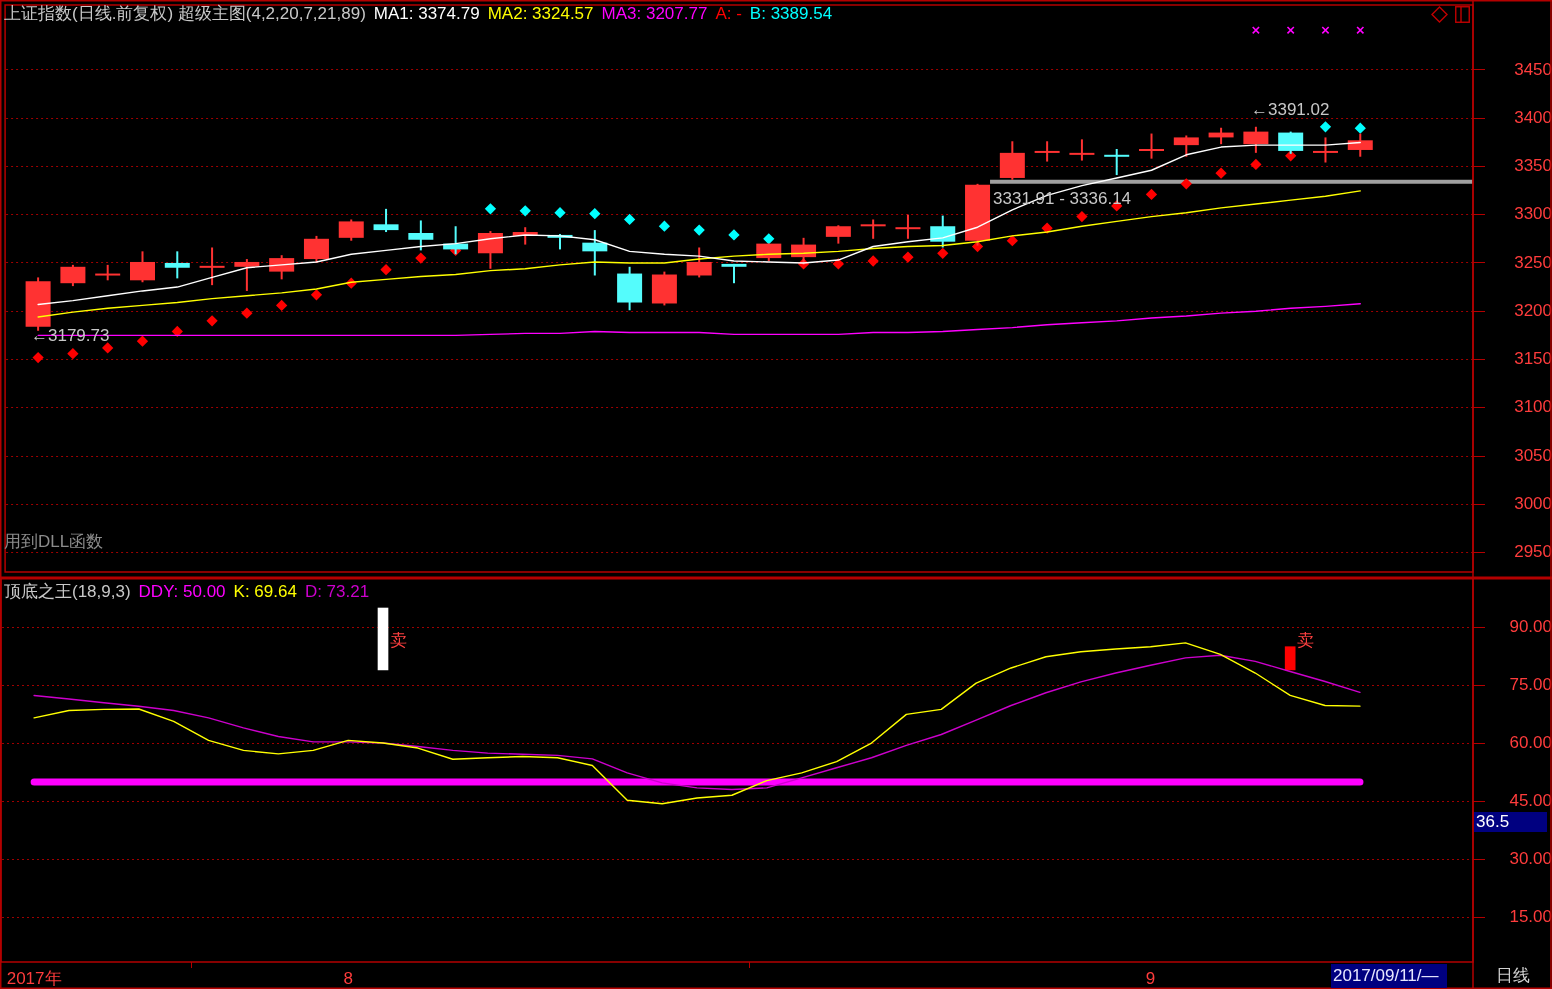  I want to click on text: MA3: 3207.77, so click(654, 14).